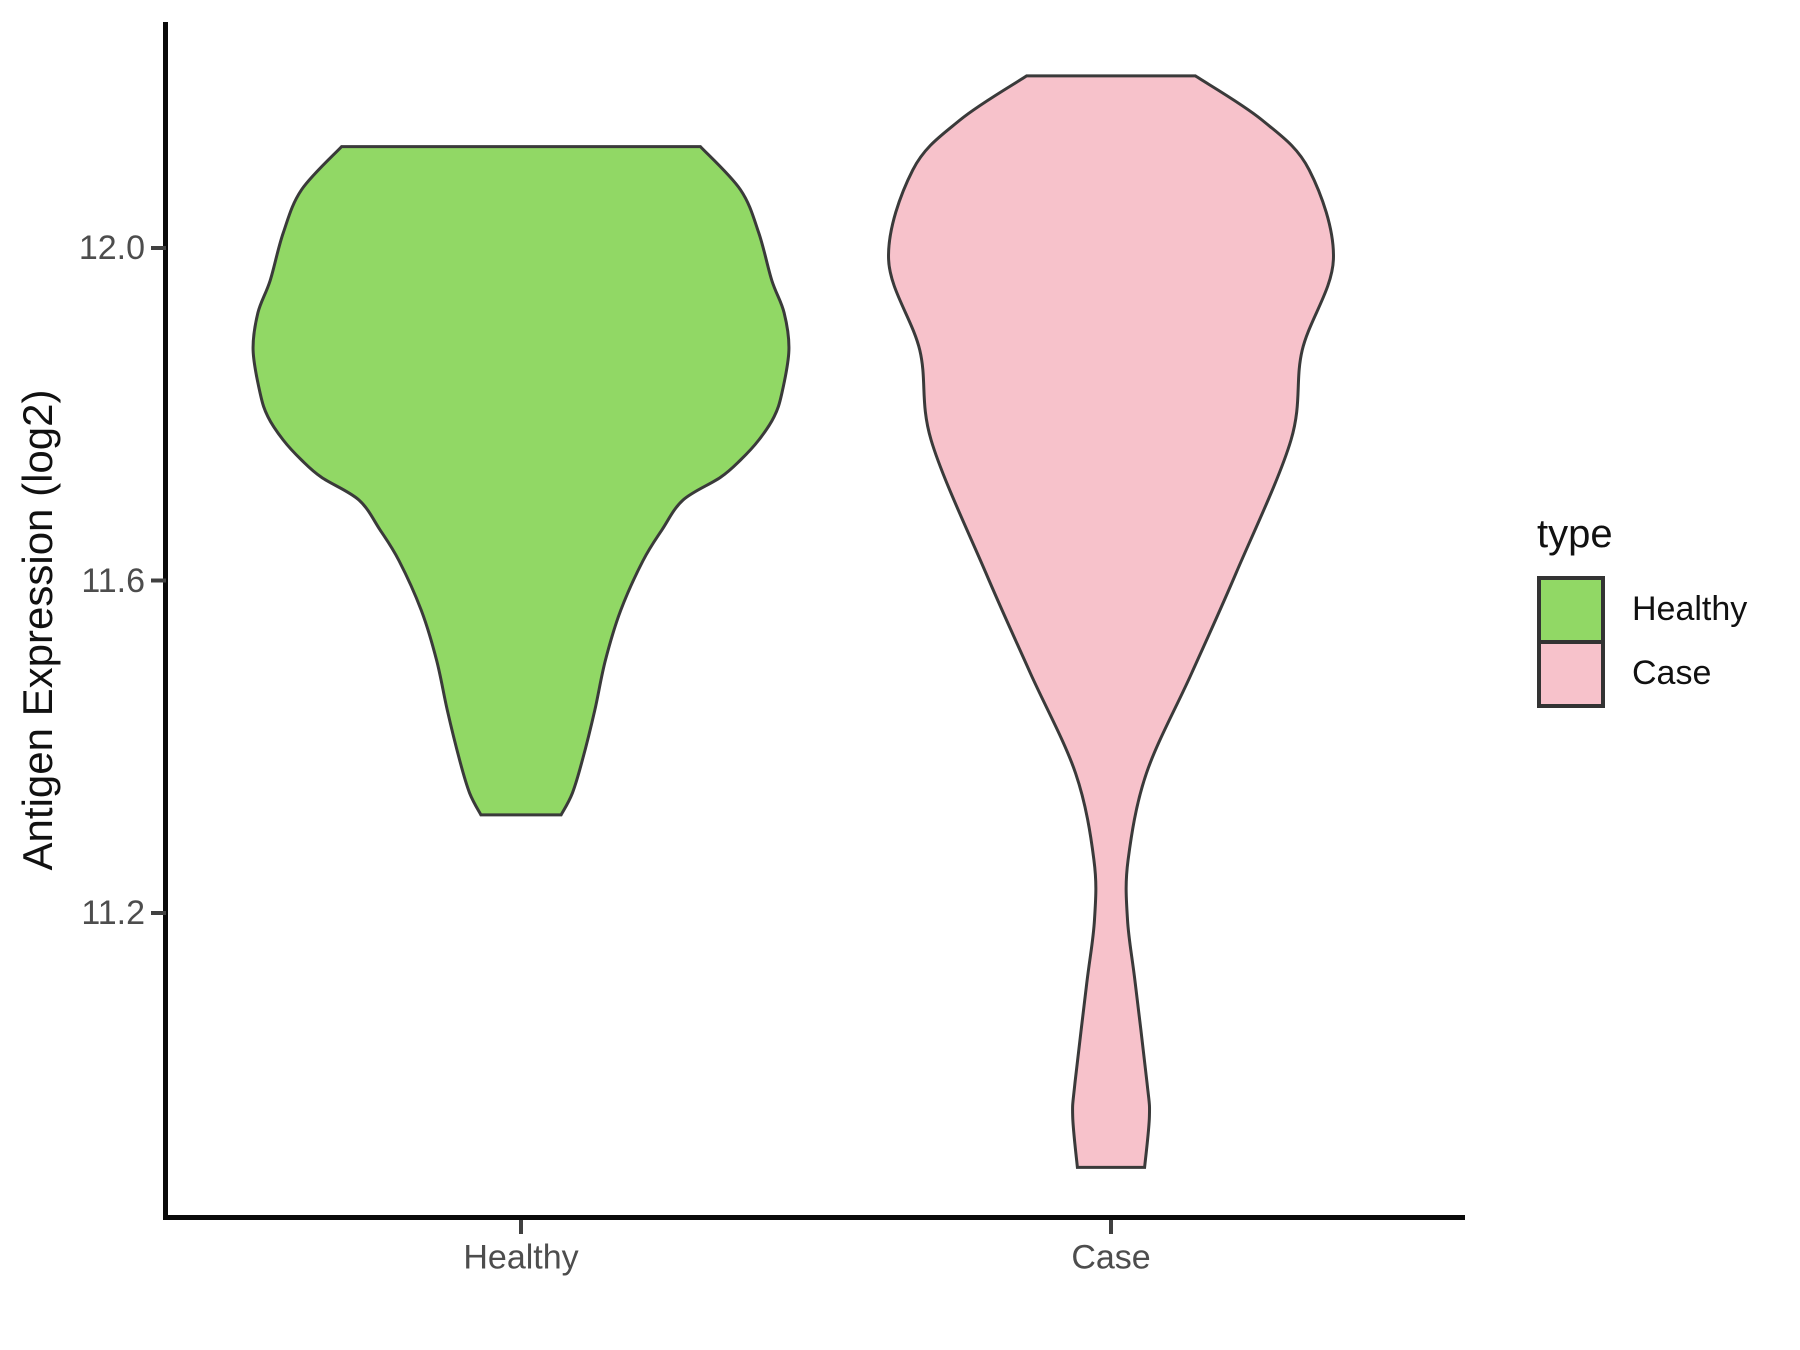 Image resolution: width=1800 pixels, height=1350 pixels. Describe the element at coordinates (37, 630) in the screenshot. I see `y-axis-title: Antigen Expression (log2)` at that location.